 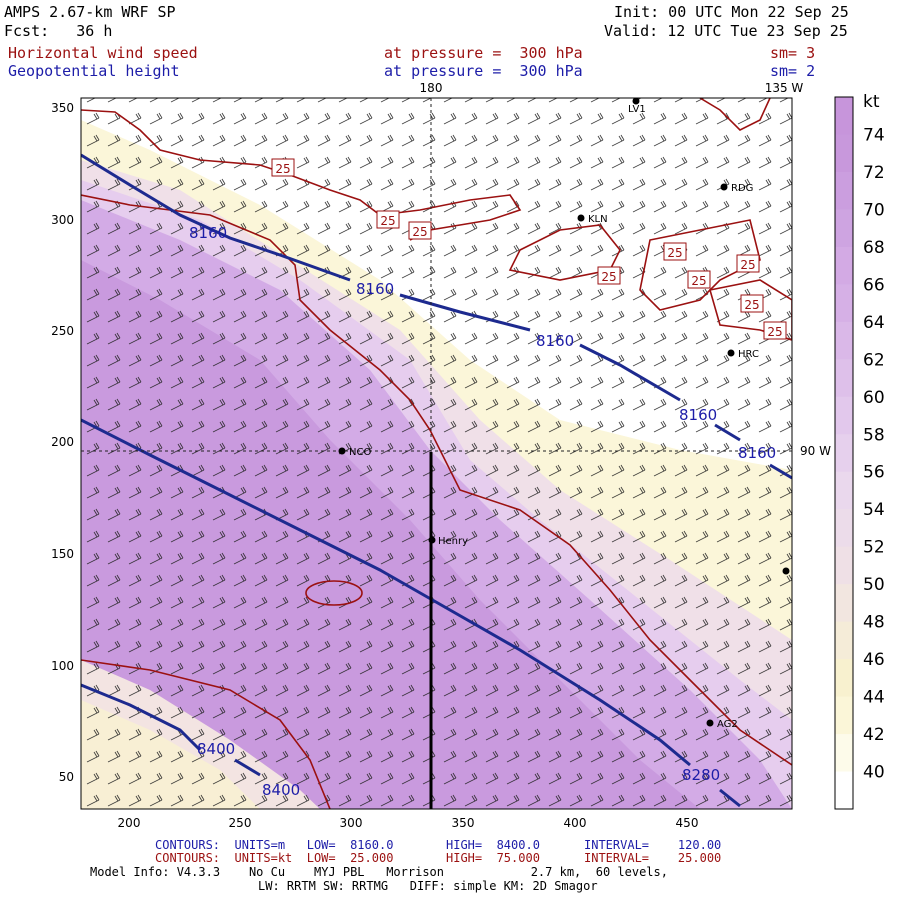 I want to click on model-title: AMPS 2.67-km WRF SP, so click(x=90, y=12).